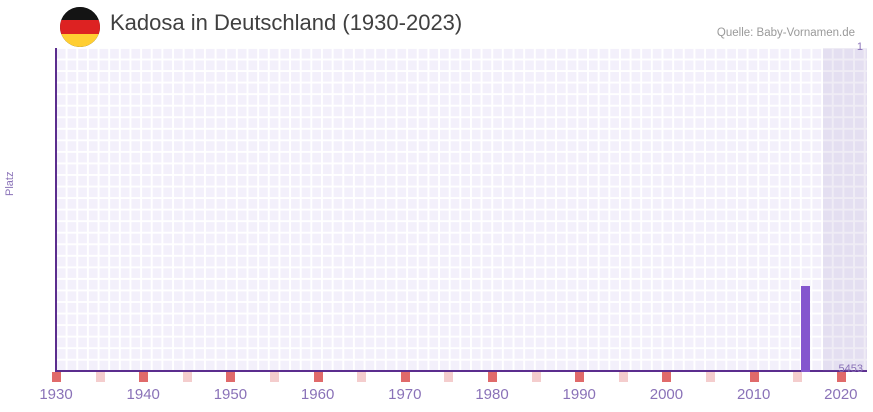  I want to click on source-attribution: Quelle: Baby-Vornamen.de, so click(785, 33).